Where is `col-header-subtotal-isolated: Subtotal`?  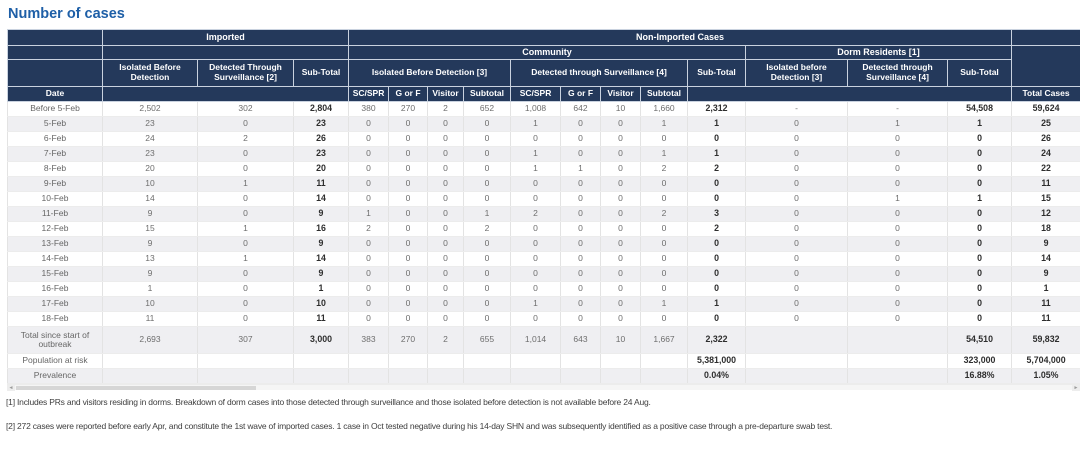
col-header-subtotal-isolated: Subtotal is located at coordinates (487, 94).